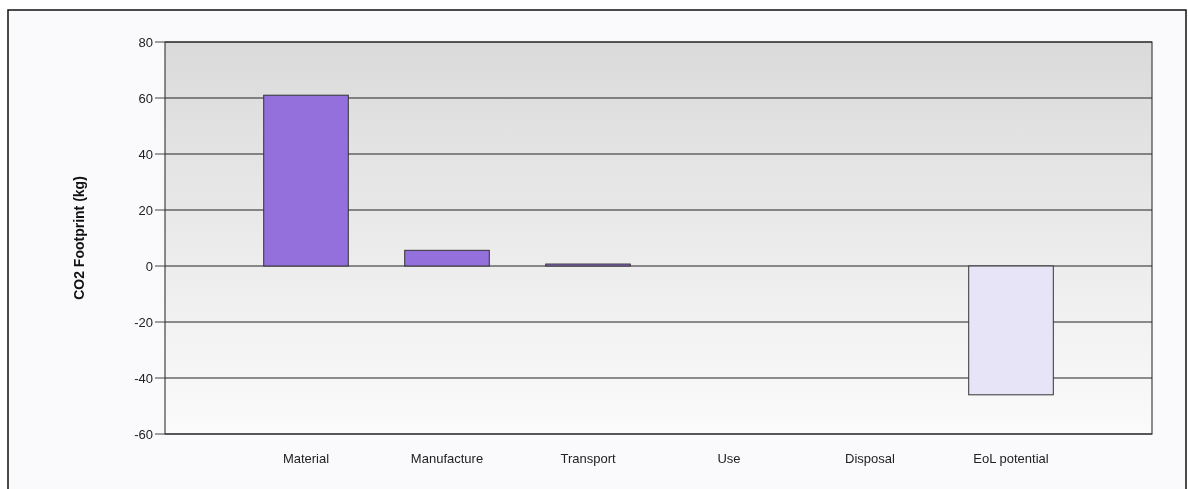 Image resolution: width=1188 pixels, height=489 pixels. What do you see at coordinates (447, 458) in the screenshot?
I see `x-tick-label: Manufacture` at bounding box center [447, 458].